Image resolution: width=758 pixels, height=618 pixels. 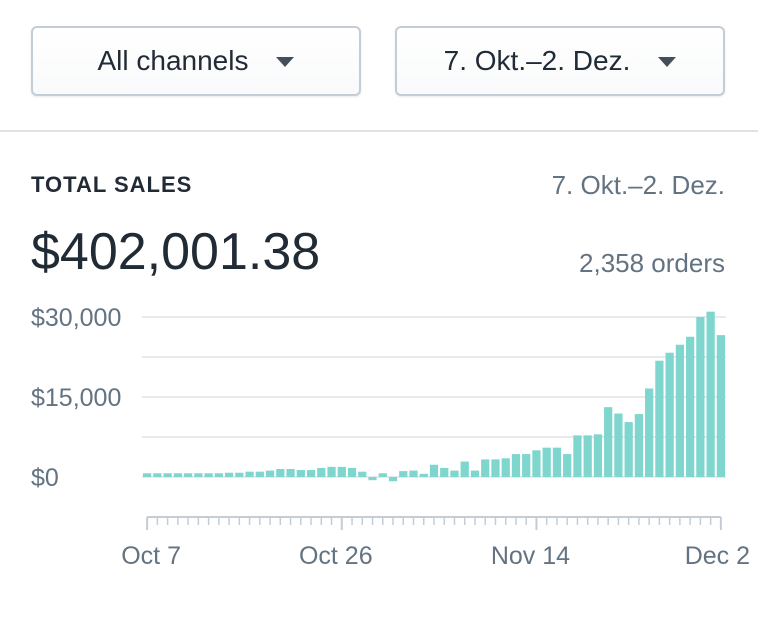 I want to click on chart-x-tick-labels: Oct 7 Oct 26 Nov 14 Dec 2, so click(x=435, y=556).